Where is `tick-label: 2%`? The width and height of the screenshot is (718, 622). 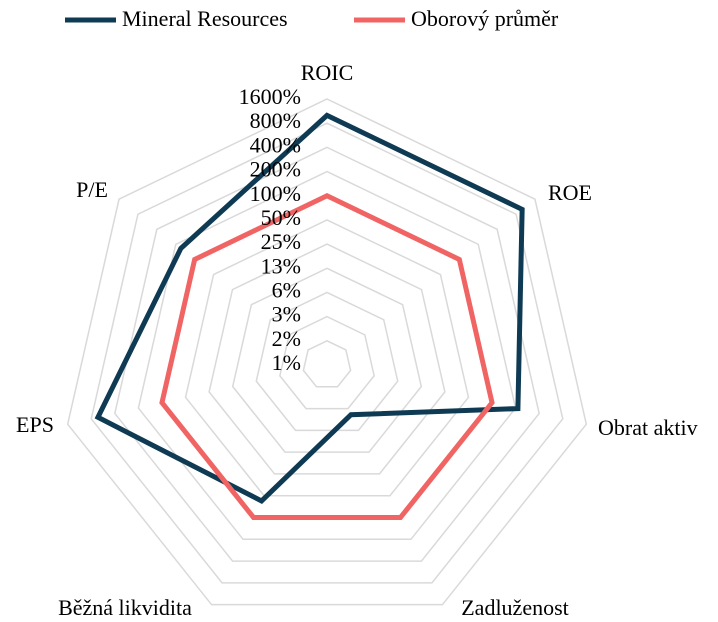 tick-label: 2% is located at coordinates (286, 338).